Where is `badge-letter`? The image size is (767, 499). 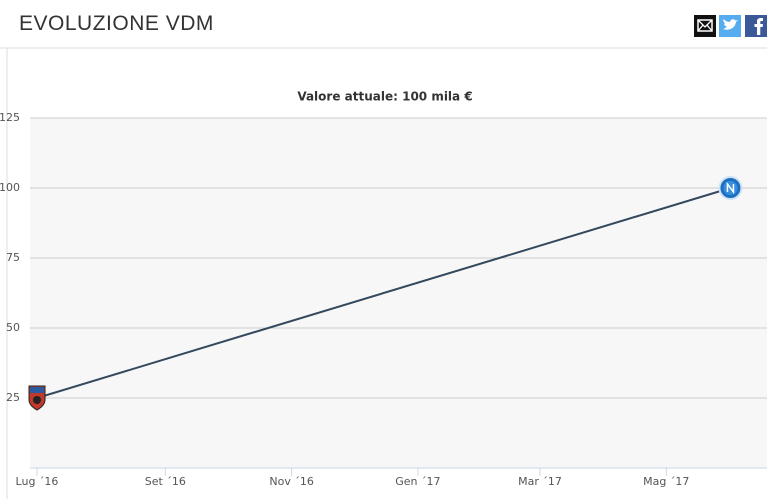 badge-letter is located at coordinates (730, 188).